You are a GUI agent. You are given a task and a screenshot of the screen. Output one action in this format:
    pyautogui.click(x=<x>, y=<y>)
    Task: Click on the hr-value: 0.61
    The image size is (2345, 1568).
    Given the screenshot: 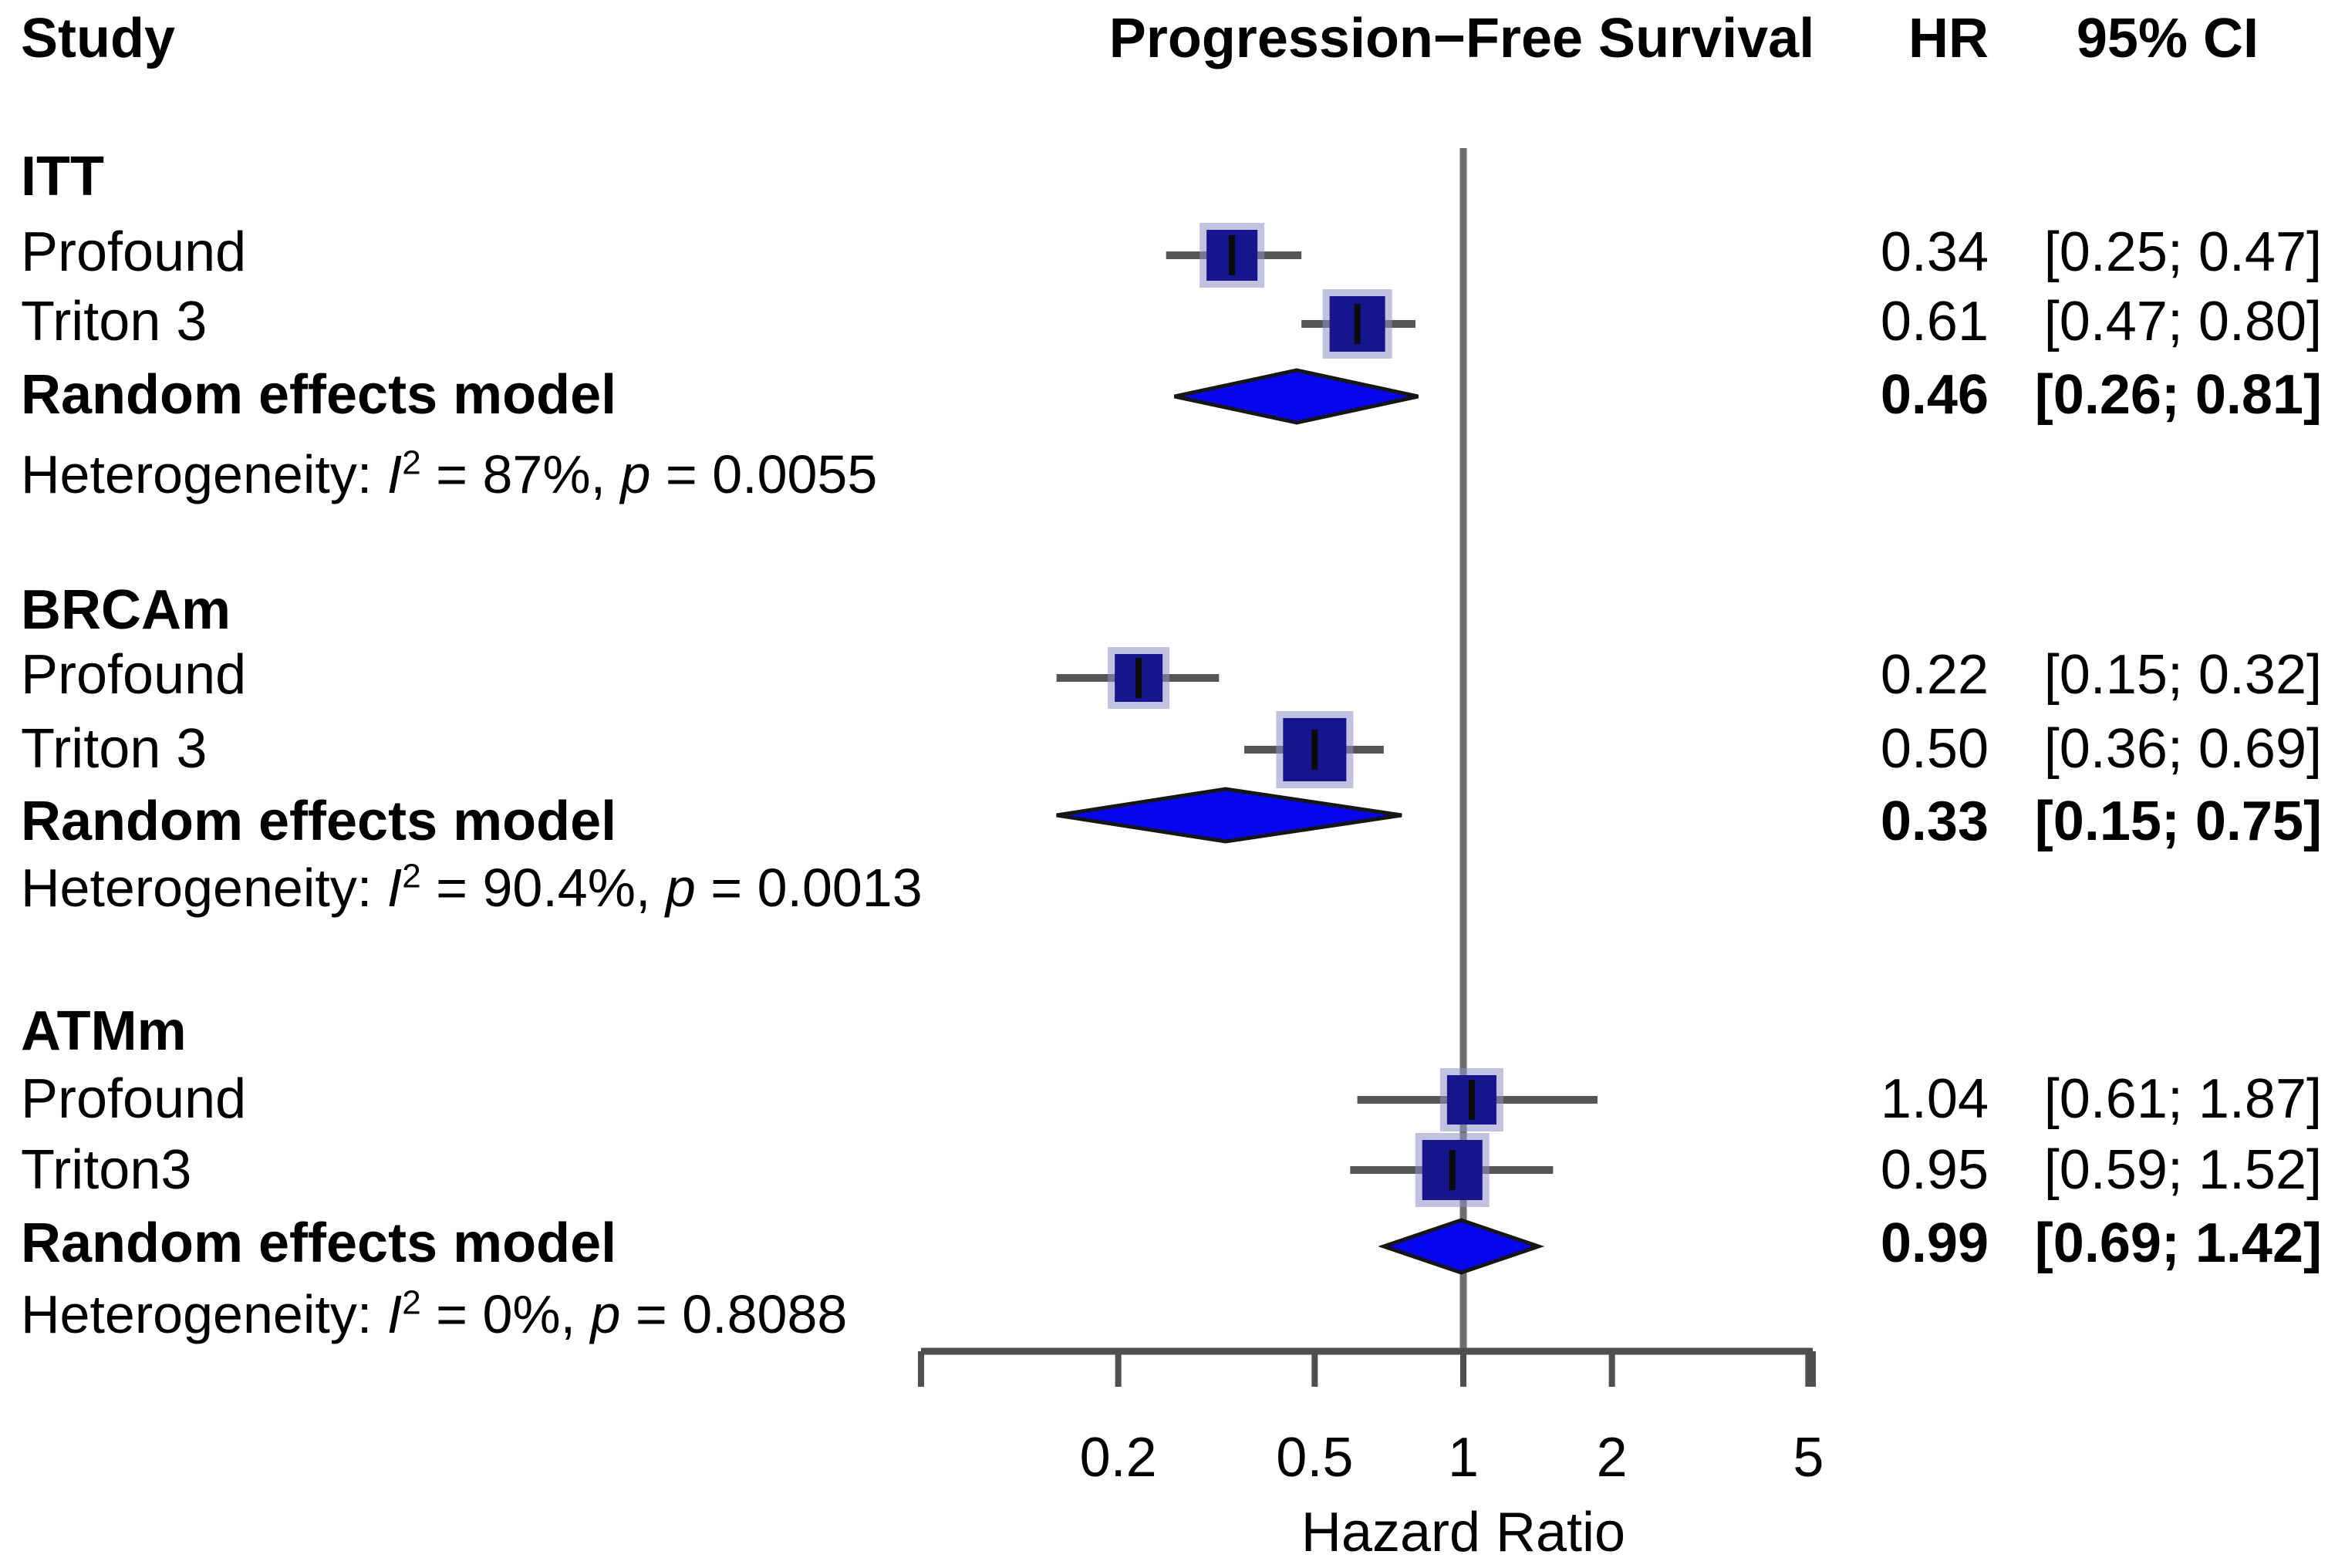 What is the action you would take?
    pyautogui.click(x=1935, y=322)
    